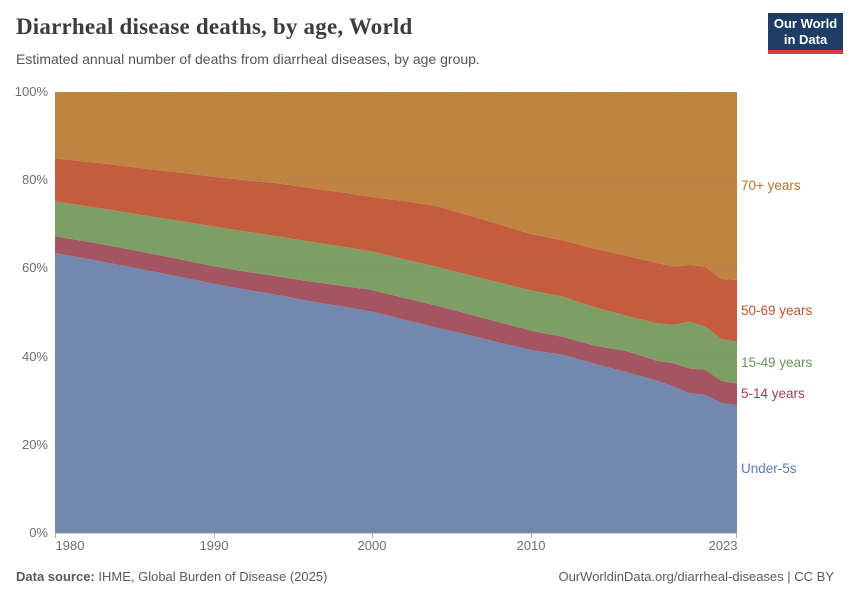 The image size is (850, 600). Describe the element at coordinates (808, 576) in the screenshot. I see `credit-license: | CC BY` at that location.